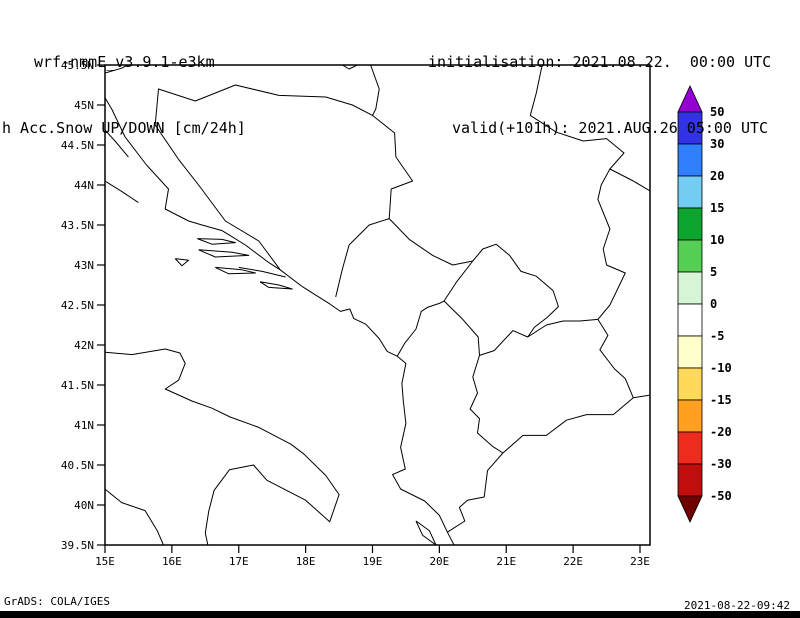 The height and width of the screenshot is (618, 800). What do you see at coordinates (105, 561) in the screenshot?
I see `lon-tick-label: 15E` at bounding box center [105, 561].